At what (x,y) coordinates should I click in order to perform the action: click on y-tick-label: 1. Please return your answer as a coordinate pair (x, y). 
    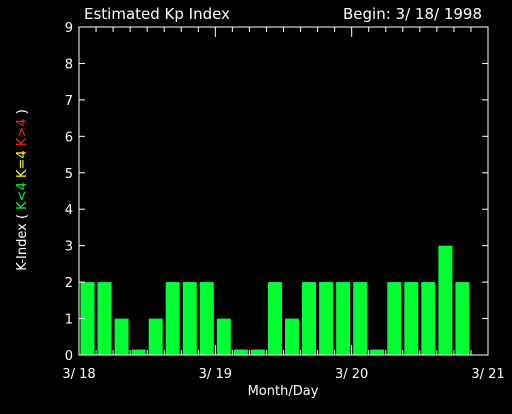
    Looking at the image, I should click on (69, 320).